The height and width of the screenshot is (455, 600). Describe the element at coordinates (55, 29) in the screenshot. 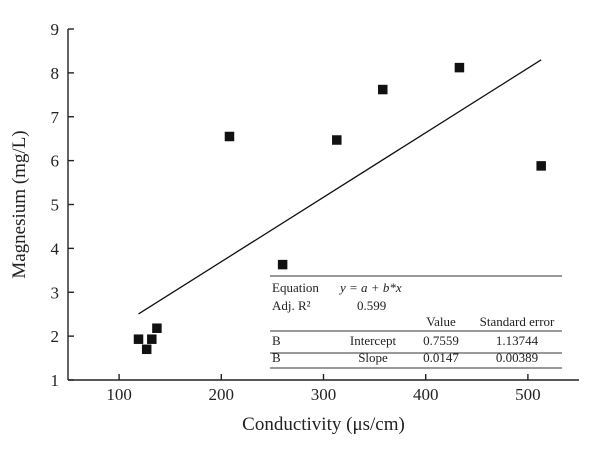

I see `y-tick-label: 9` at that location.